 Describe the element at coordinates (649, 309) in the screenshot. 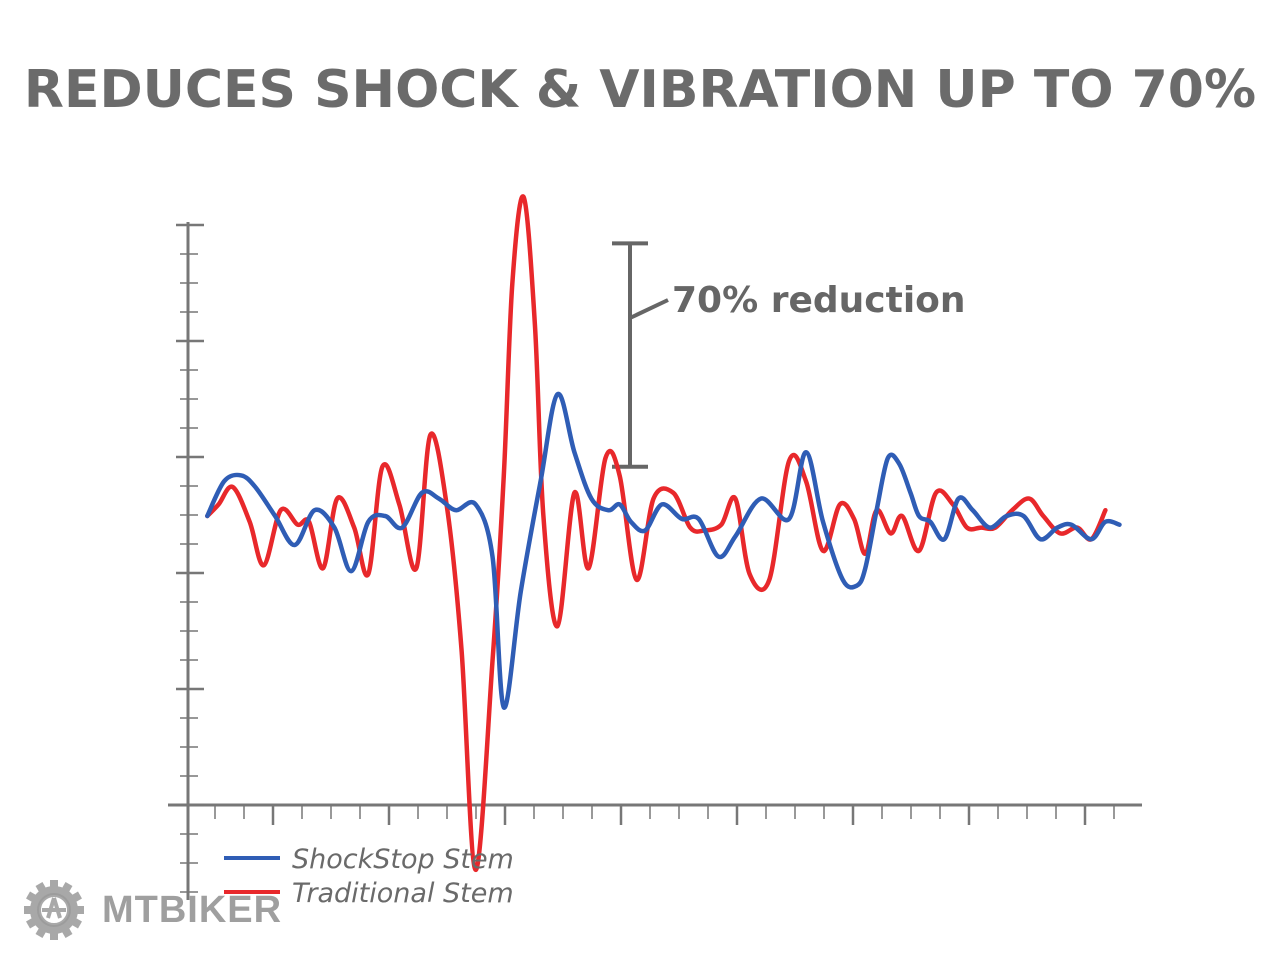

I see `annotation-leader-line` at that location.